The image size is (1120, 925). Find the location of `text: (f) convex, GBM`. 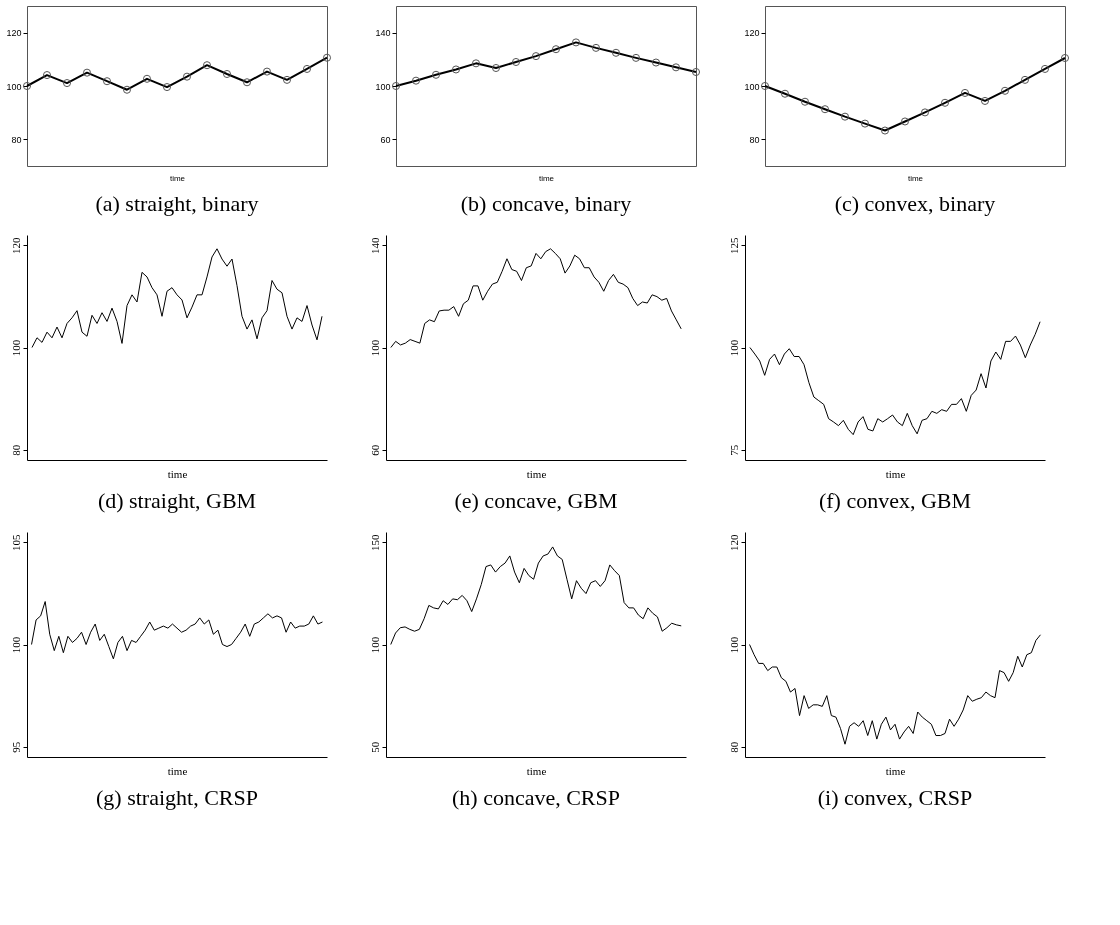

text: (f) convex, GBM is located at coordinates (895, 500).